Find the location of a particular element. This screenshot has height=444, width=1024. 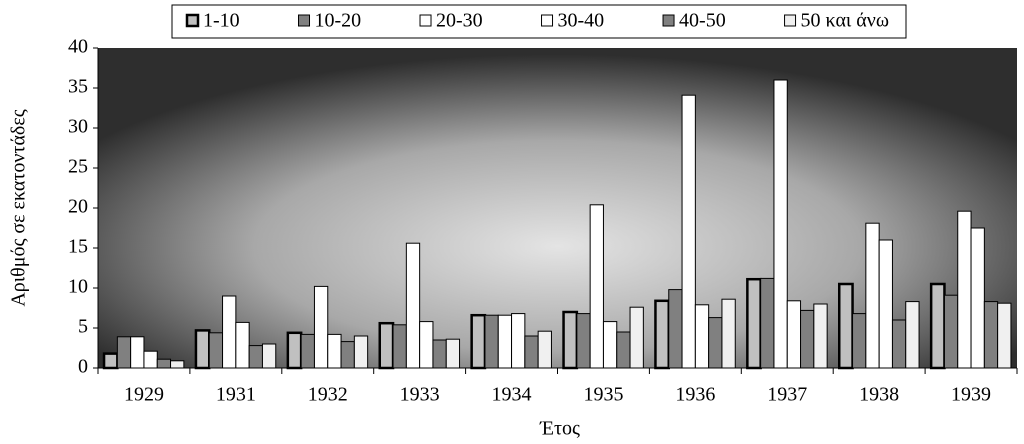

legend-label: 40-50 is located at coordinates (702, 21).